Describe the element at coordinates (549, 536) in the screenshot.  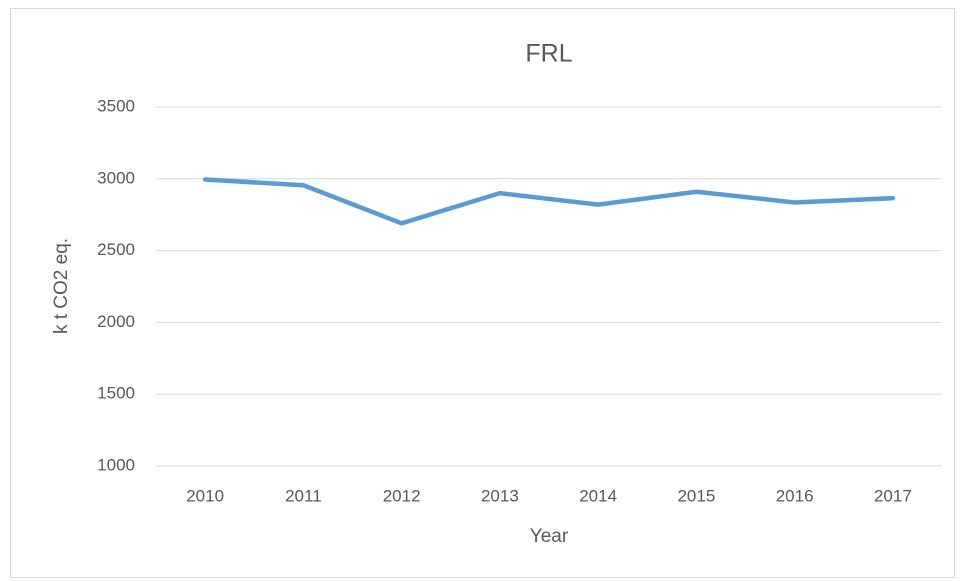
I see `x-axis-label: Year` at that location.